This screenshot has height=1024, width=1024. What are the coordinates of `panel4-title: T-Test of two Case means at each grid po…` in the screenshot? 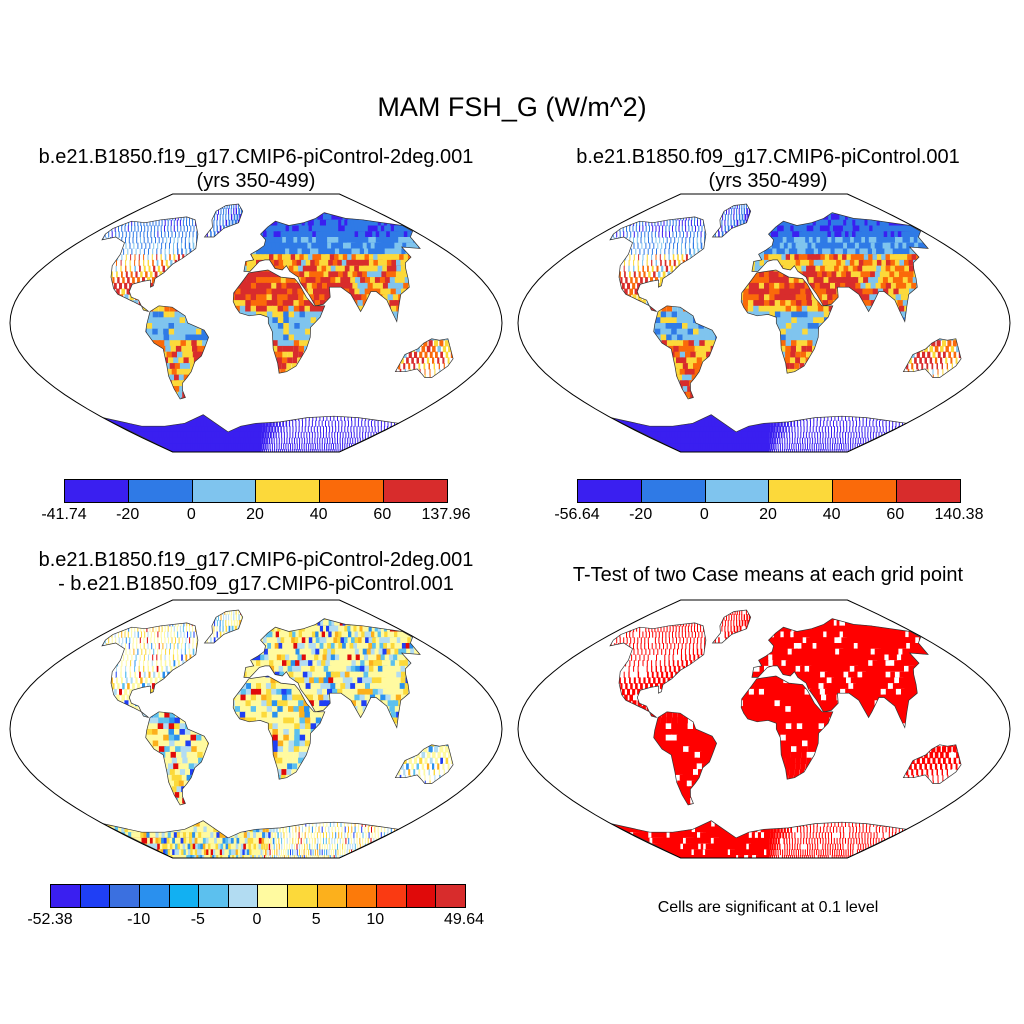 It's located at (768, 575).